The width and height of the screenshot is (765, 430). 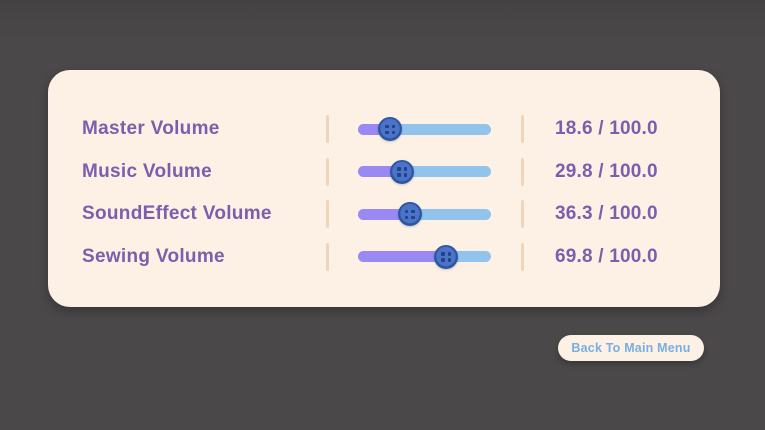 I want to click on volume-row: SoundEffect Volume 36.3 / 100.0, so click(x=384, y=214).